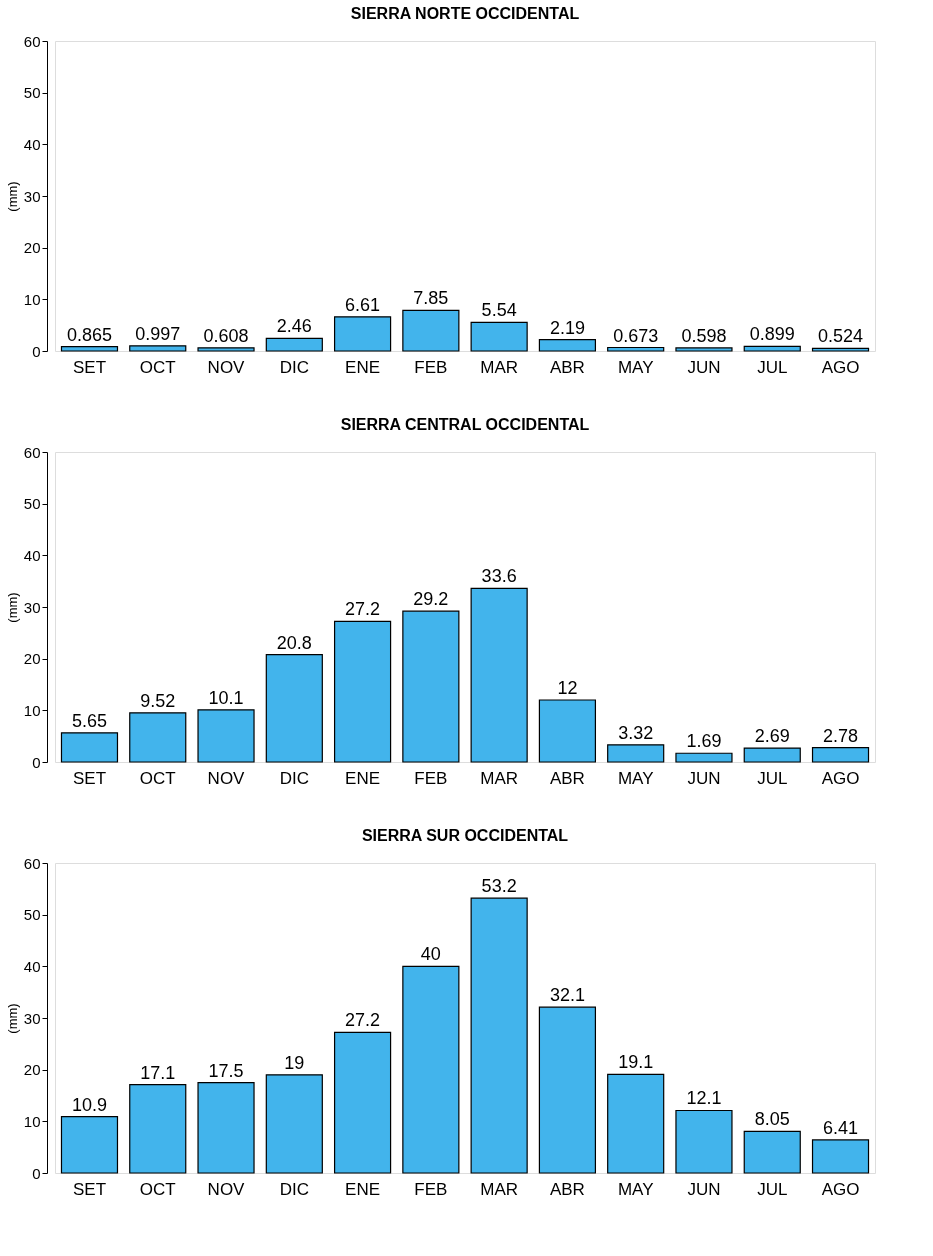 The image size is (933, 1256). I want to click on chart-title: SIERRA NORTE OCCIDENTAL, so click(465, 13).